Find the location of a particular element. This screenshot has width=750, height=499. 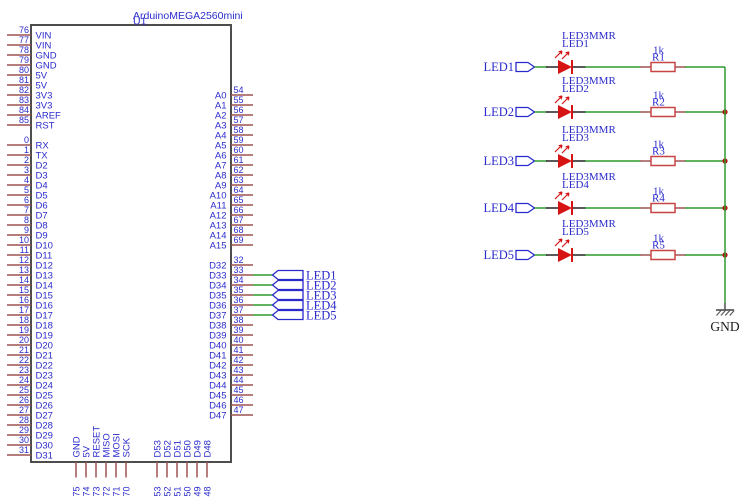

pin-A6: 60 A6 is located at coordinates (234, 153).